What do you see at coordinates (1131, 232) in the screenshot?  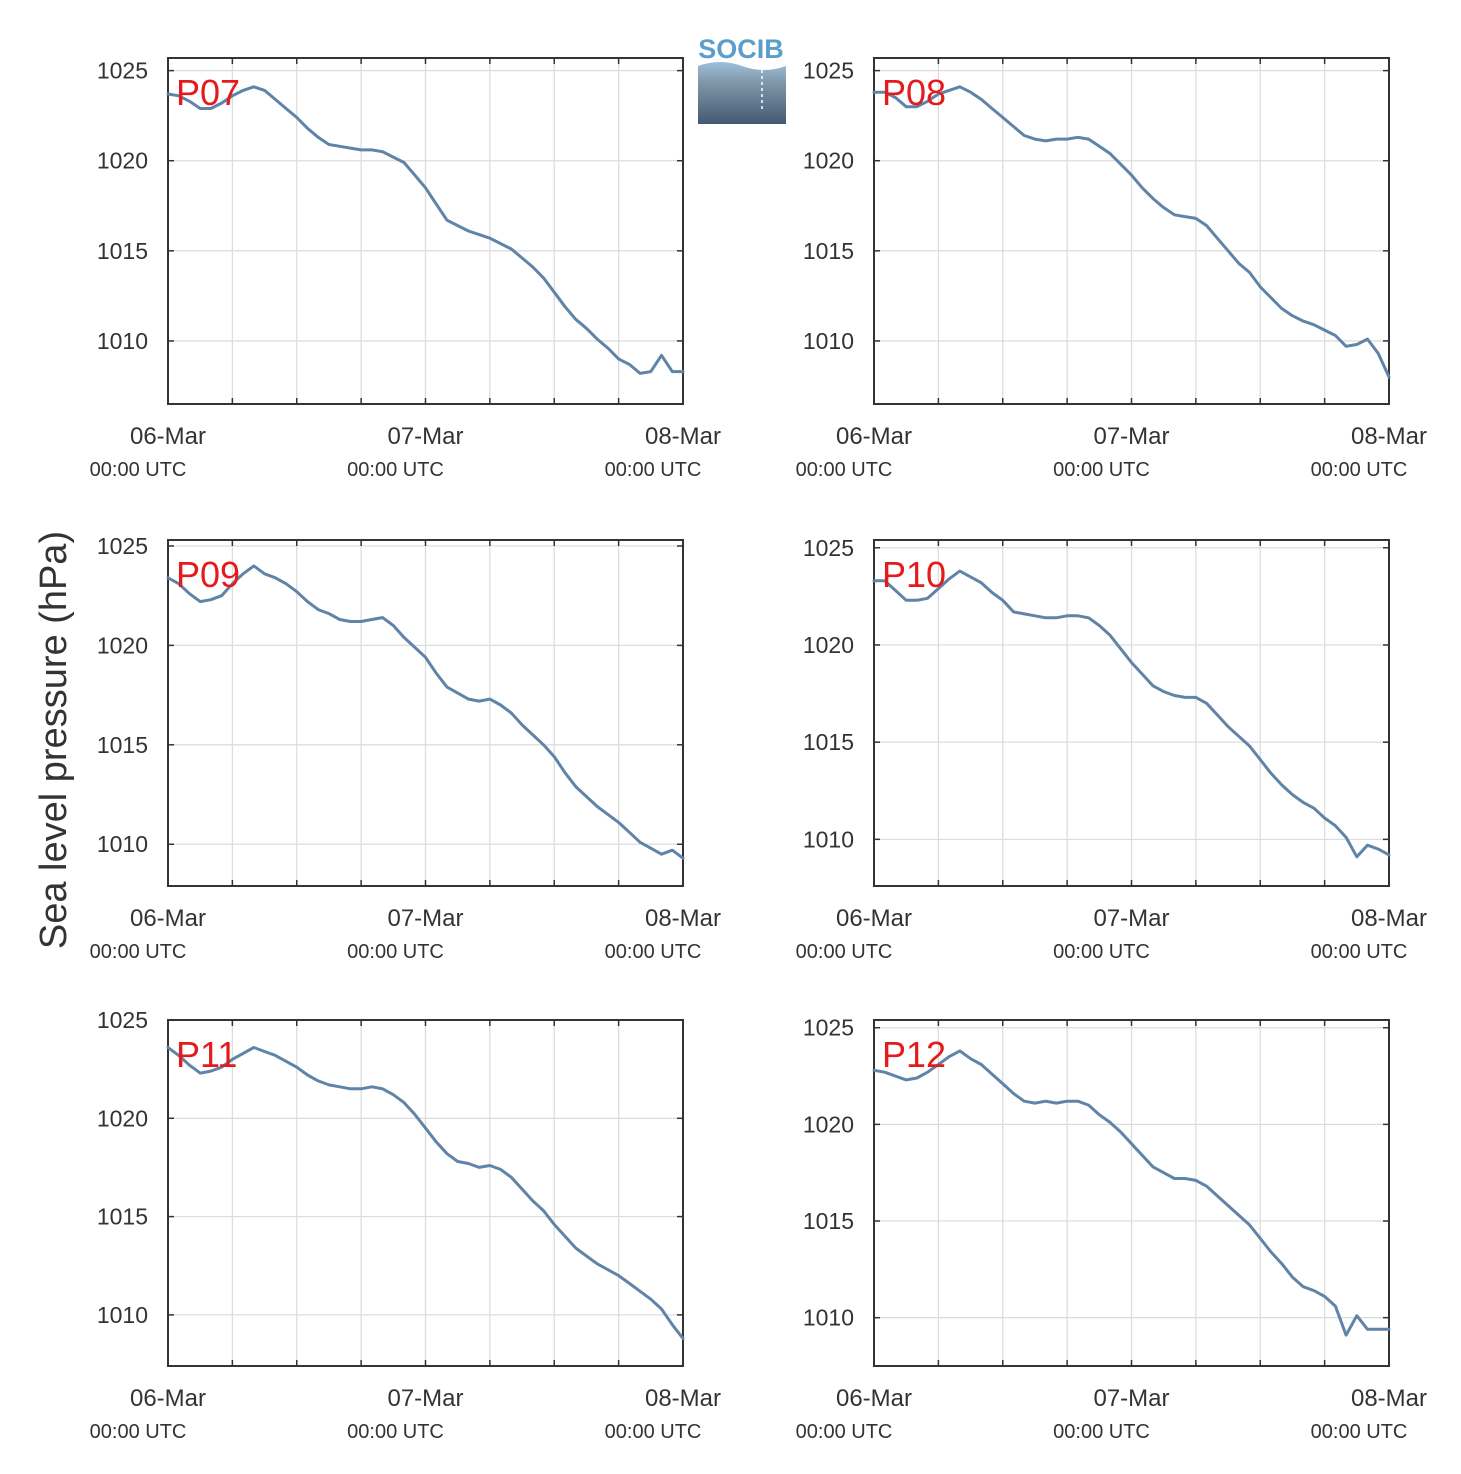 I see `pressure-line-p08` at bounding box center [1131, 232].